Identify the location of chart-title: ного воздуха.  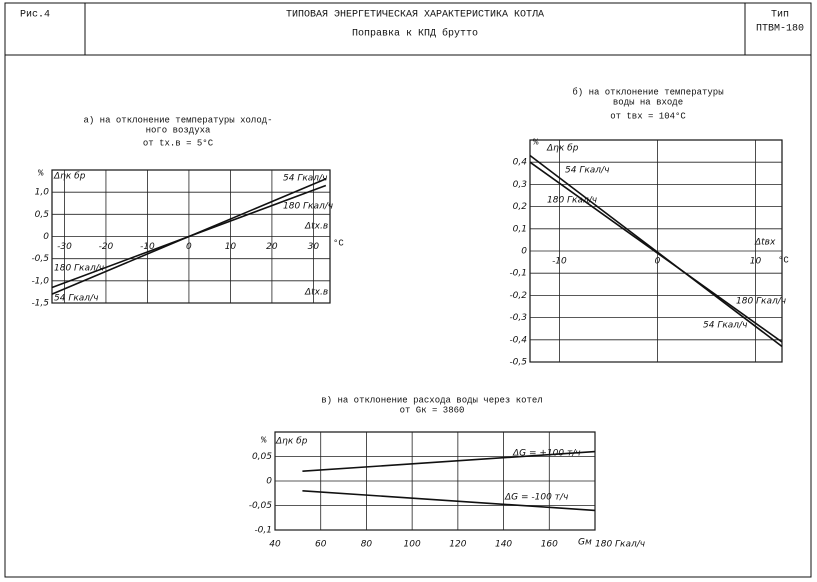
(178, 130).